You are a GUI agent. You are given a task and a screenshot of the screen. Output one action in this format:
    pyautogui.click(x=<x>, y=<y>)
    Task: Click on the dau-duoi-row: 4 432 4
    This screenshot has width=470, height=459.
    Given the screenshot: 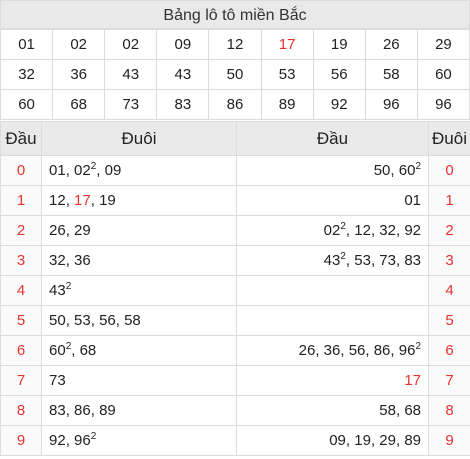 What is the action you would take?
    pyautogui.click(x=235, y=290)
    